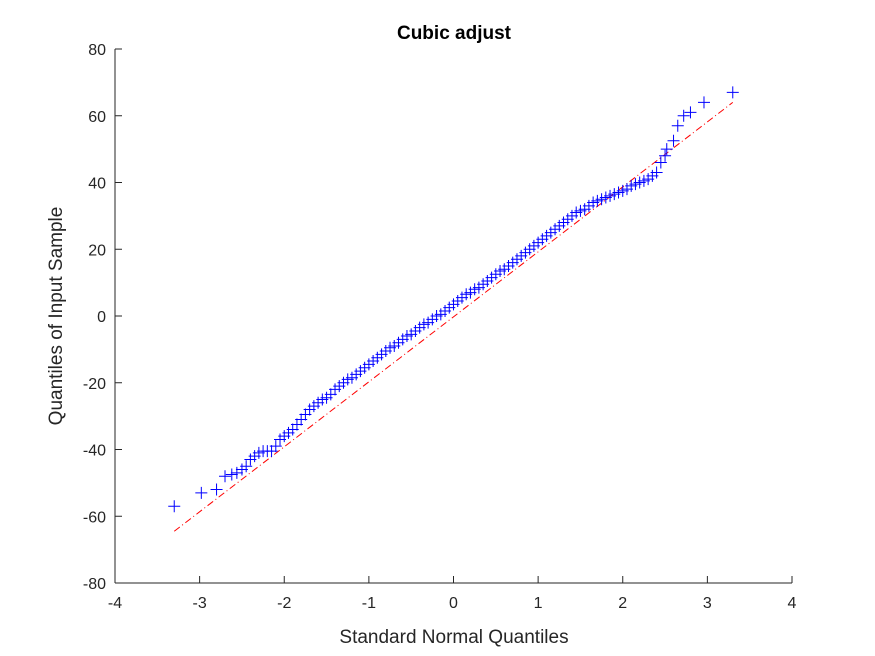 Image resolution: width=875 pixels, height=656 pixels. What do you see at coordinates (94, 384) in the screenshot?
I see `y-tick-label: -20` at bounding box center [94, 384].